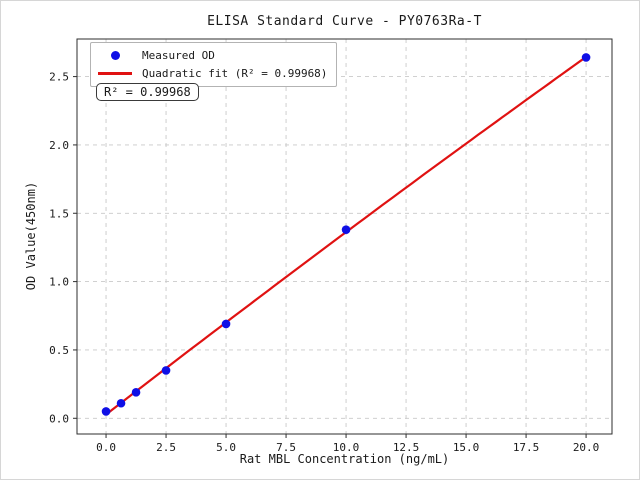 This screenshot has height=480, width=640. Describe the element at coordinates (166, 447) in the screenshot. I see `x-tick-label: 2.5` at that location.